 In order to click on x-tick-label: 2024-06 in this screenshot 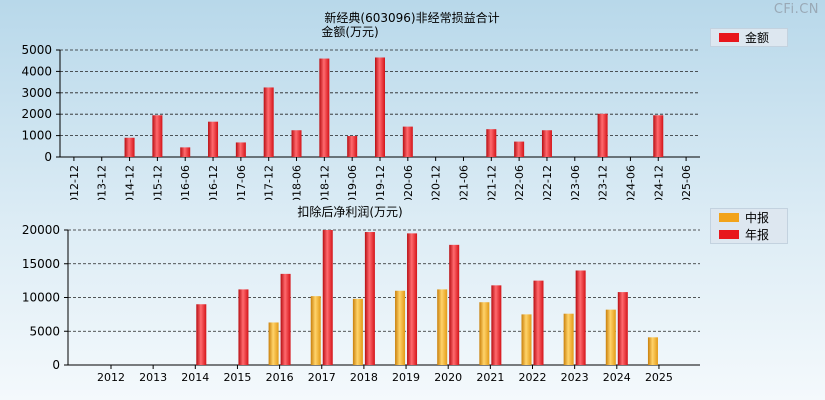, I will do `click(630, 182)`.